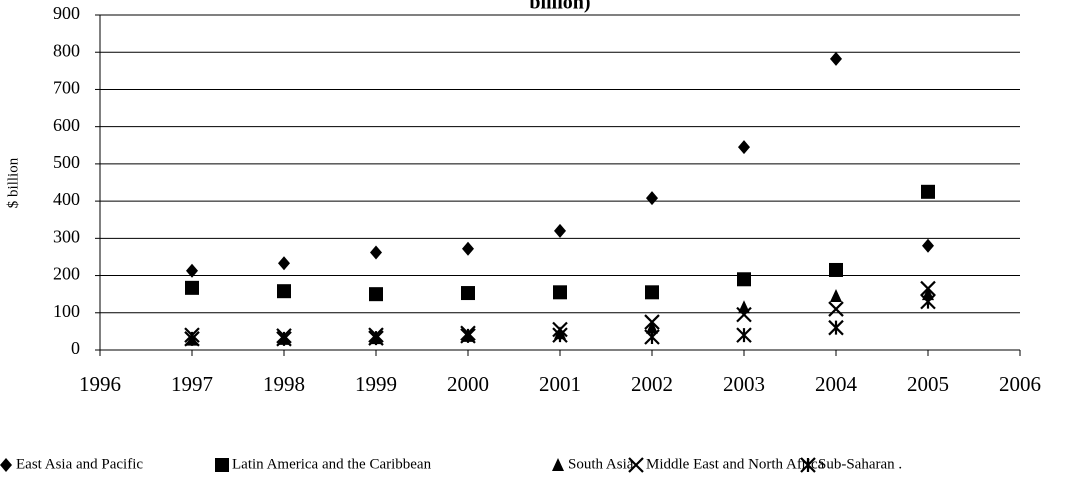  I want to click on legend-label: South Asia, so click(601, 464).